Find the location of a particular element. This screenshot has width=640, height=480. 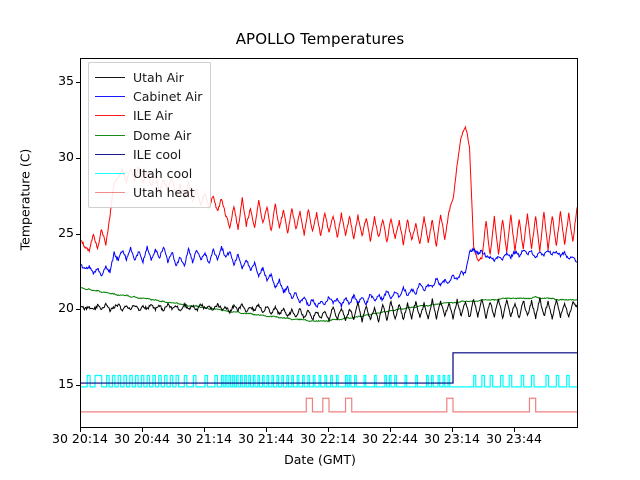

legend-item: ILE cool is located at coordinates (148, 154).